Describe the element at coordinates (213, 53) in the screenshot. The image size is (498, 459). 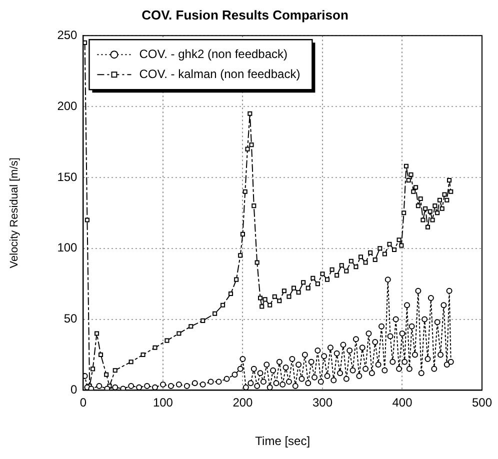
I see `legend-label: COV. - ghk2 (non feedback)` at that location.